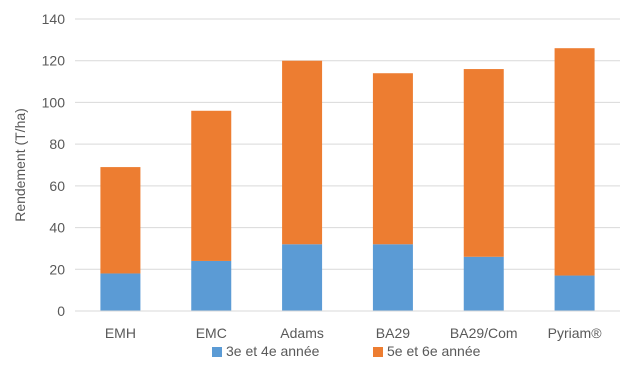  I want to click on y-tick-label: 80, so click(57, 144).